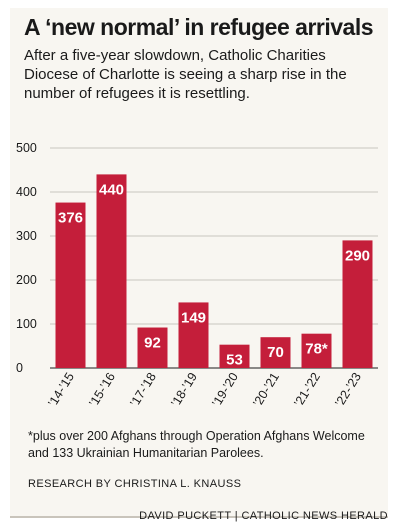 The width and height of the screenshot is (400, 532). Describe the element at coordinates (26, 236) in the screenshot. I see `y-tick-label: 300` at that location.